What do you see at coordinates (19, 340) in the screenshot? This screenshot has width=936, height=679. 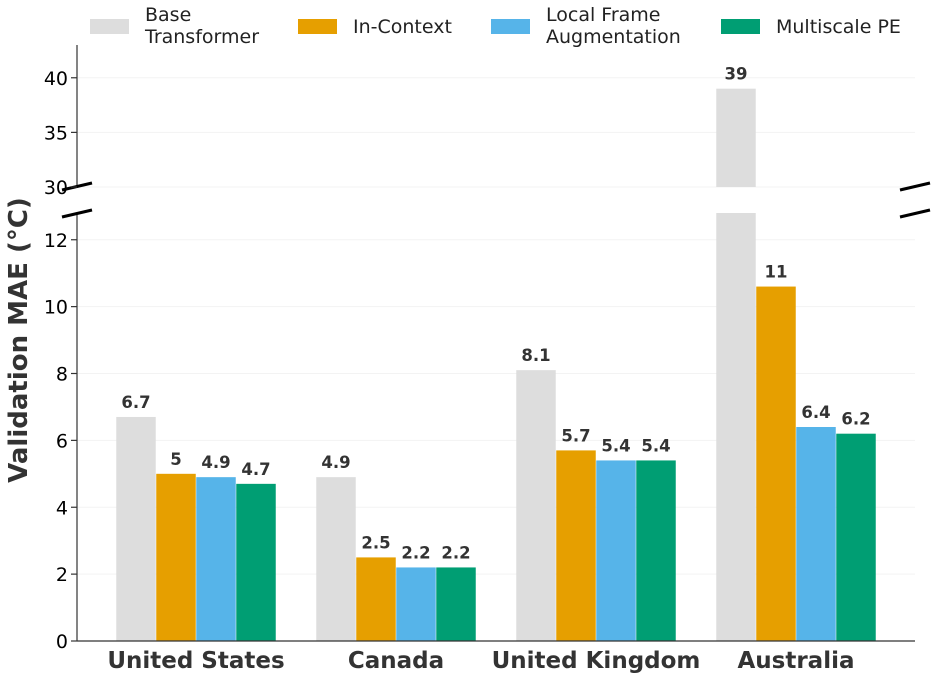 I see `y-axis-label: Validation MAE (°C)` at bounding box center [19, 340].